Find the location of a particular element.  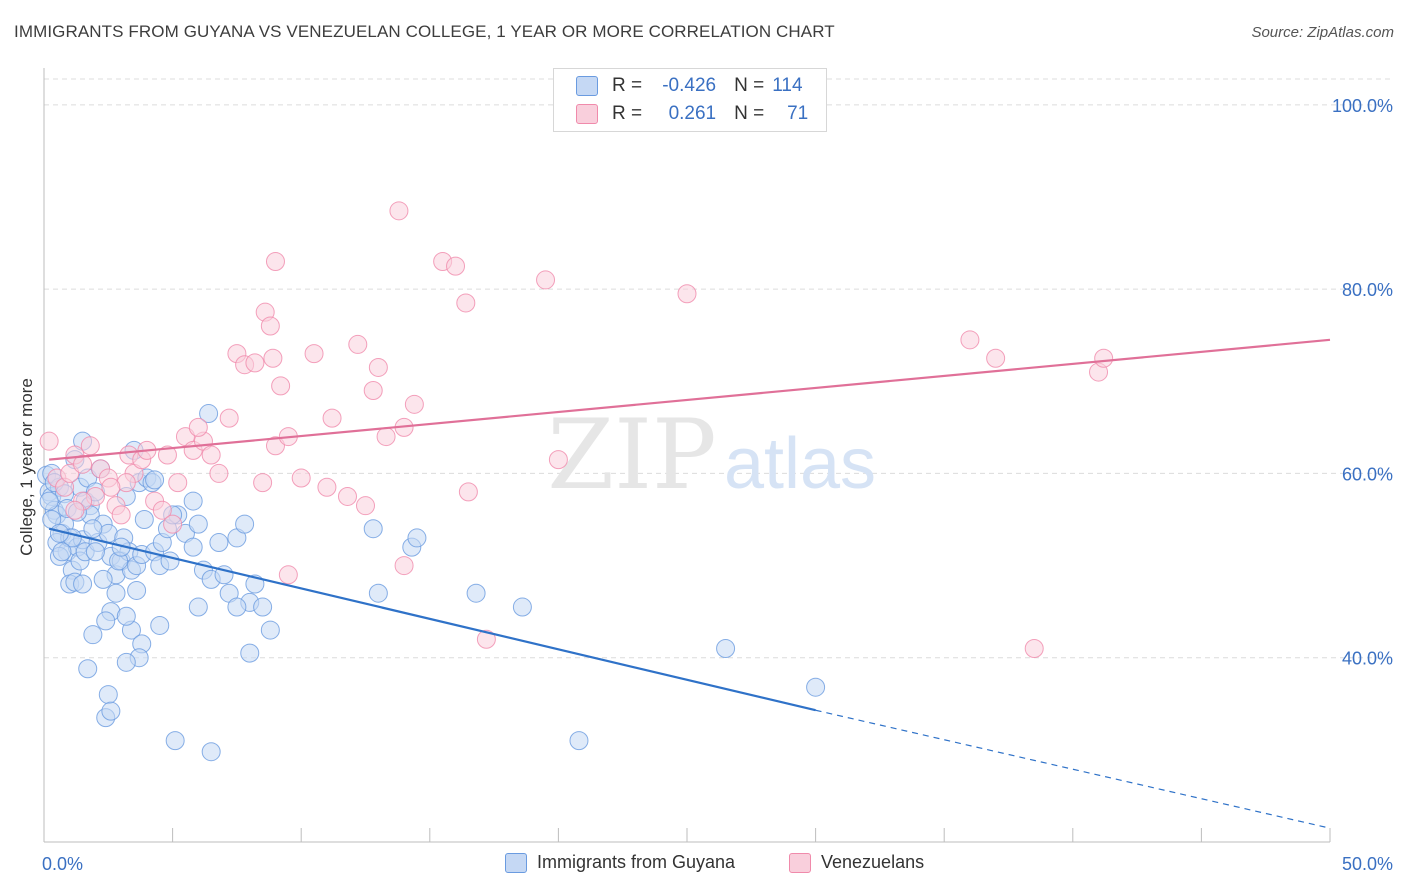

stats-legend-row-venezuelans: R = 0.261 N = 71 is located at coordinates (692, 114).